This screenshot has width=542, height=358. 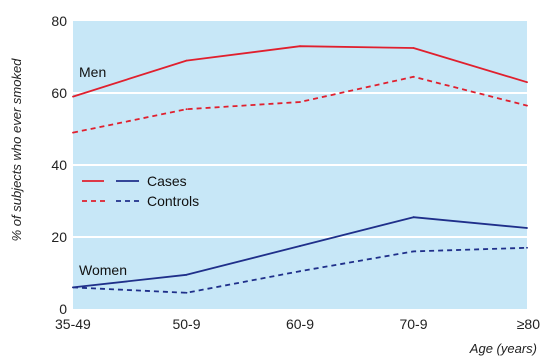 I want to click on x-tick-2: 60-9, so click(x=300, y=324).